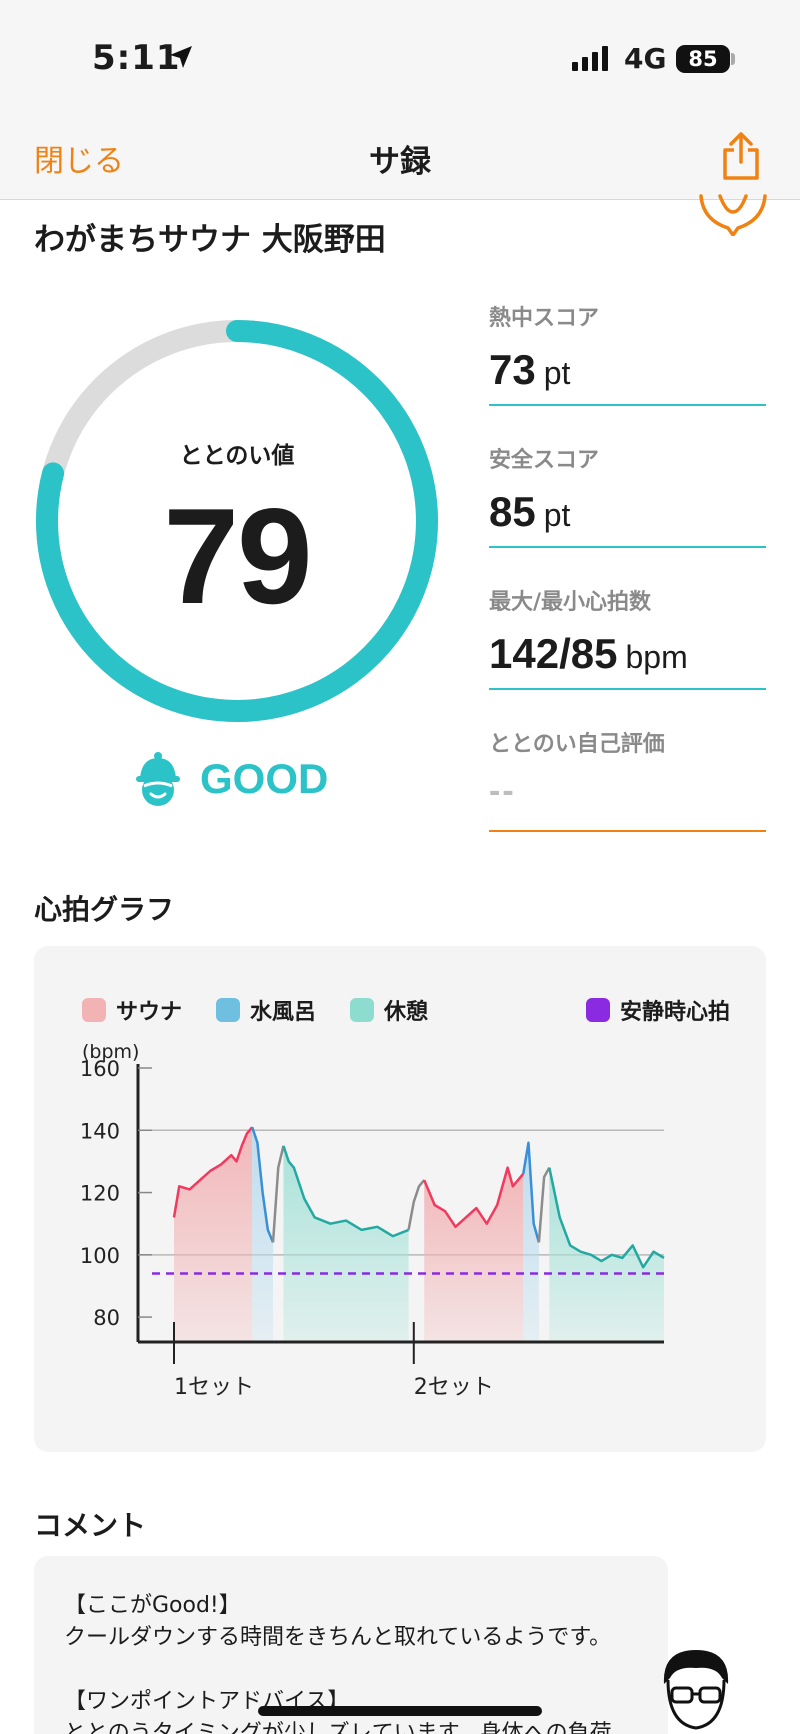 The height and width of the screenshot is (1734, 800). Describe the element at coordinates (210, 240) in the screenshot. I see `facility-name: わがまちサウナ 大阪野田` at that location.